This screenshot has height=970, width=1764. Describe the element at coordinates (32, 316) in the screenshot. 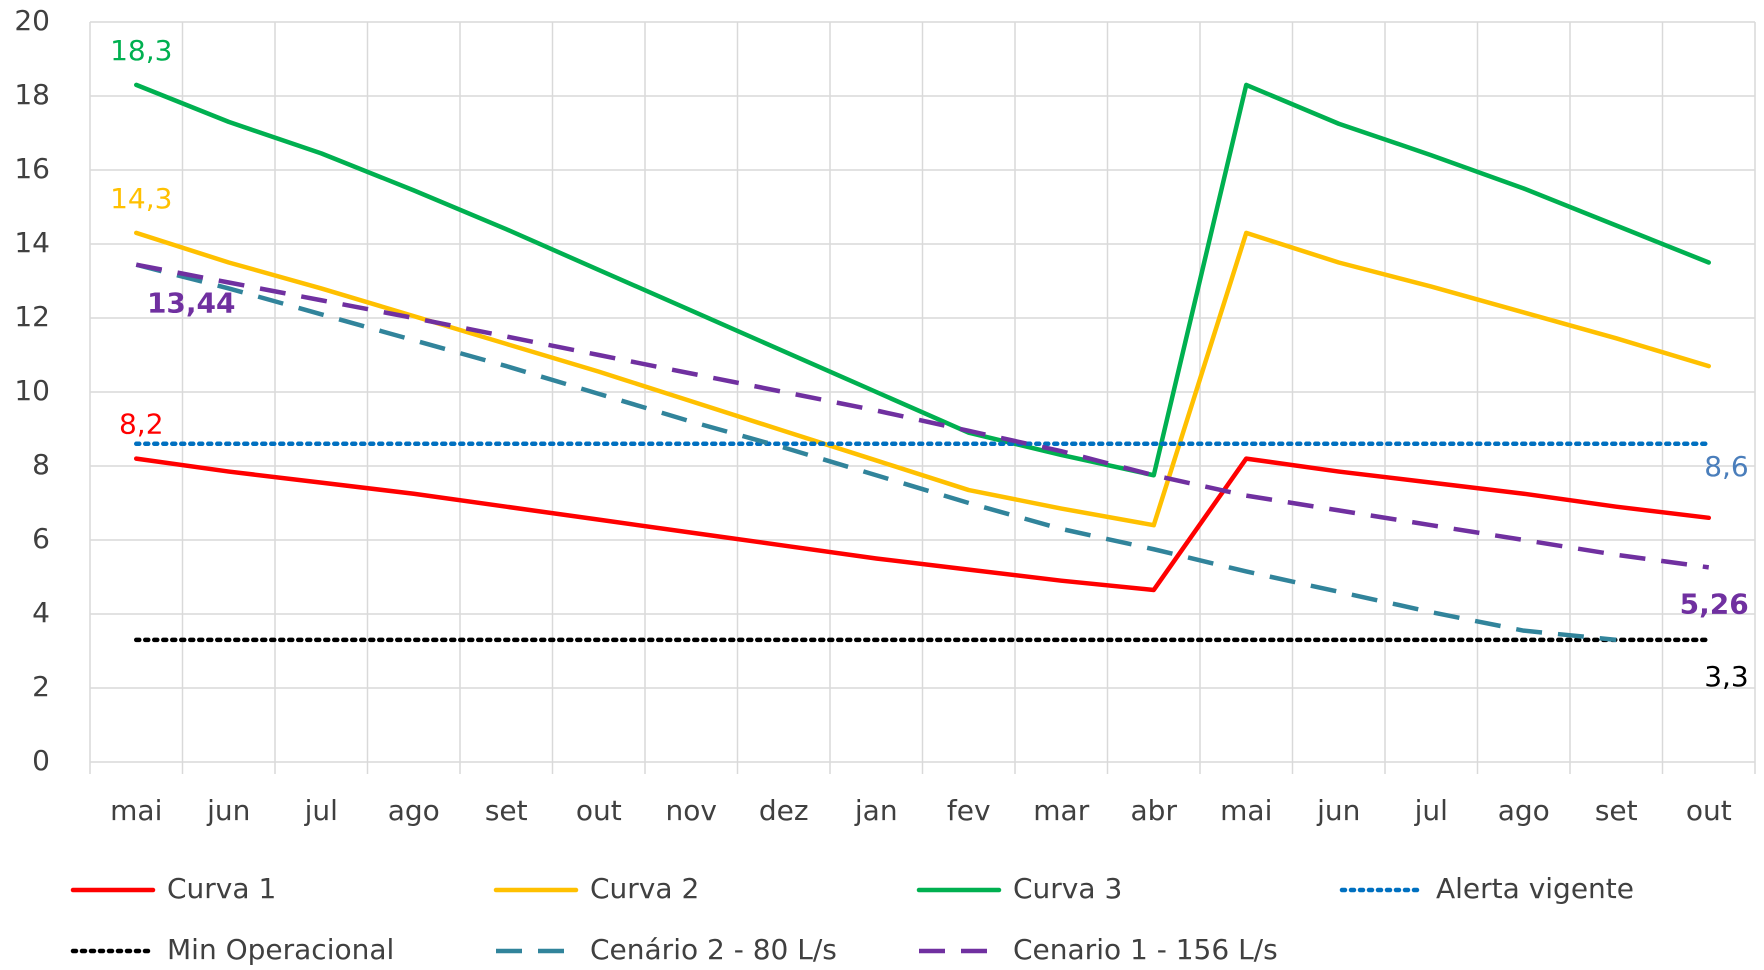

I see `y-tick-label: 12` at that location.